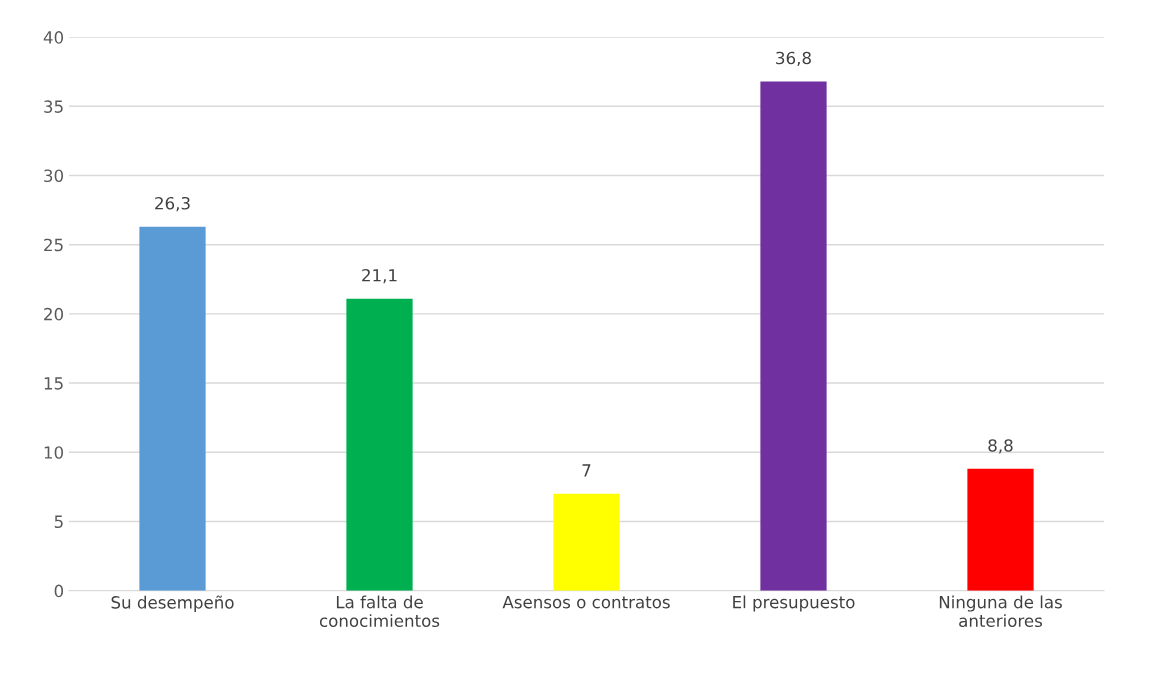 This screenshot has width=1150, height=675. I want to click on x-tick-label: Asensos o contratos, so click(586, 602).